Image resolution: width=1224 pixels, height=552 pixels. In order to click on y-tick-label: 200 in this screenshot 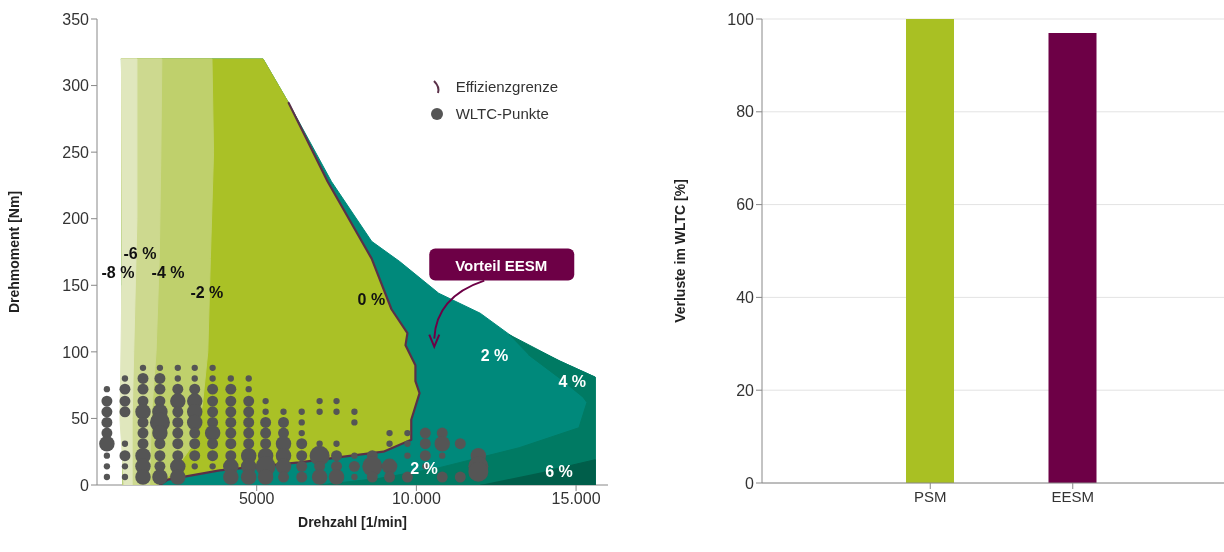, I will do `click(76, 219)`.